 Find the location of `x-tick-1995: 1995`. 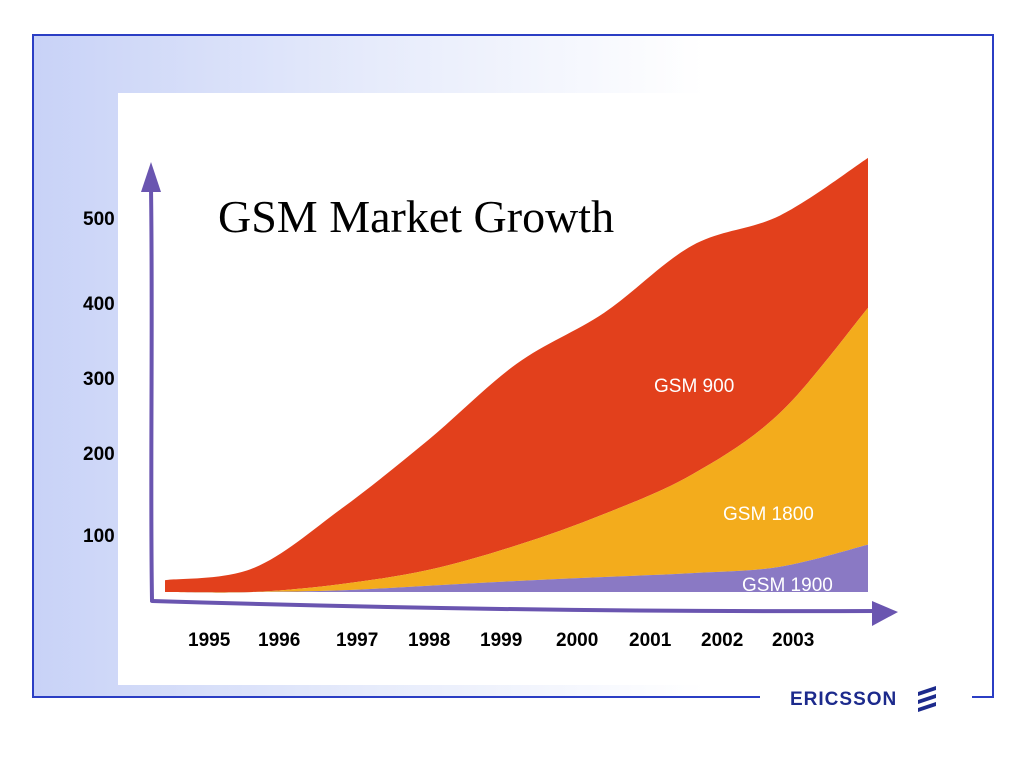

x-tick-1995: 1995 is located at coordinates (209, 640).